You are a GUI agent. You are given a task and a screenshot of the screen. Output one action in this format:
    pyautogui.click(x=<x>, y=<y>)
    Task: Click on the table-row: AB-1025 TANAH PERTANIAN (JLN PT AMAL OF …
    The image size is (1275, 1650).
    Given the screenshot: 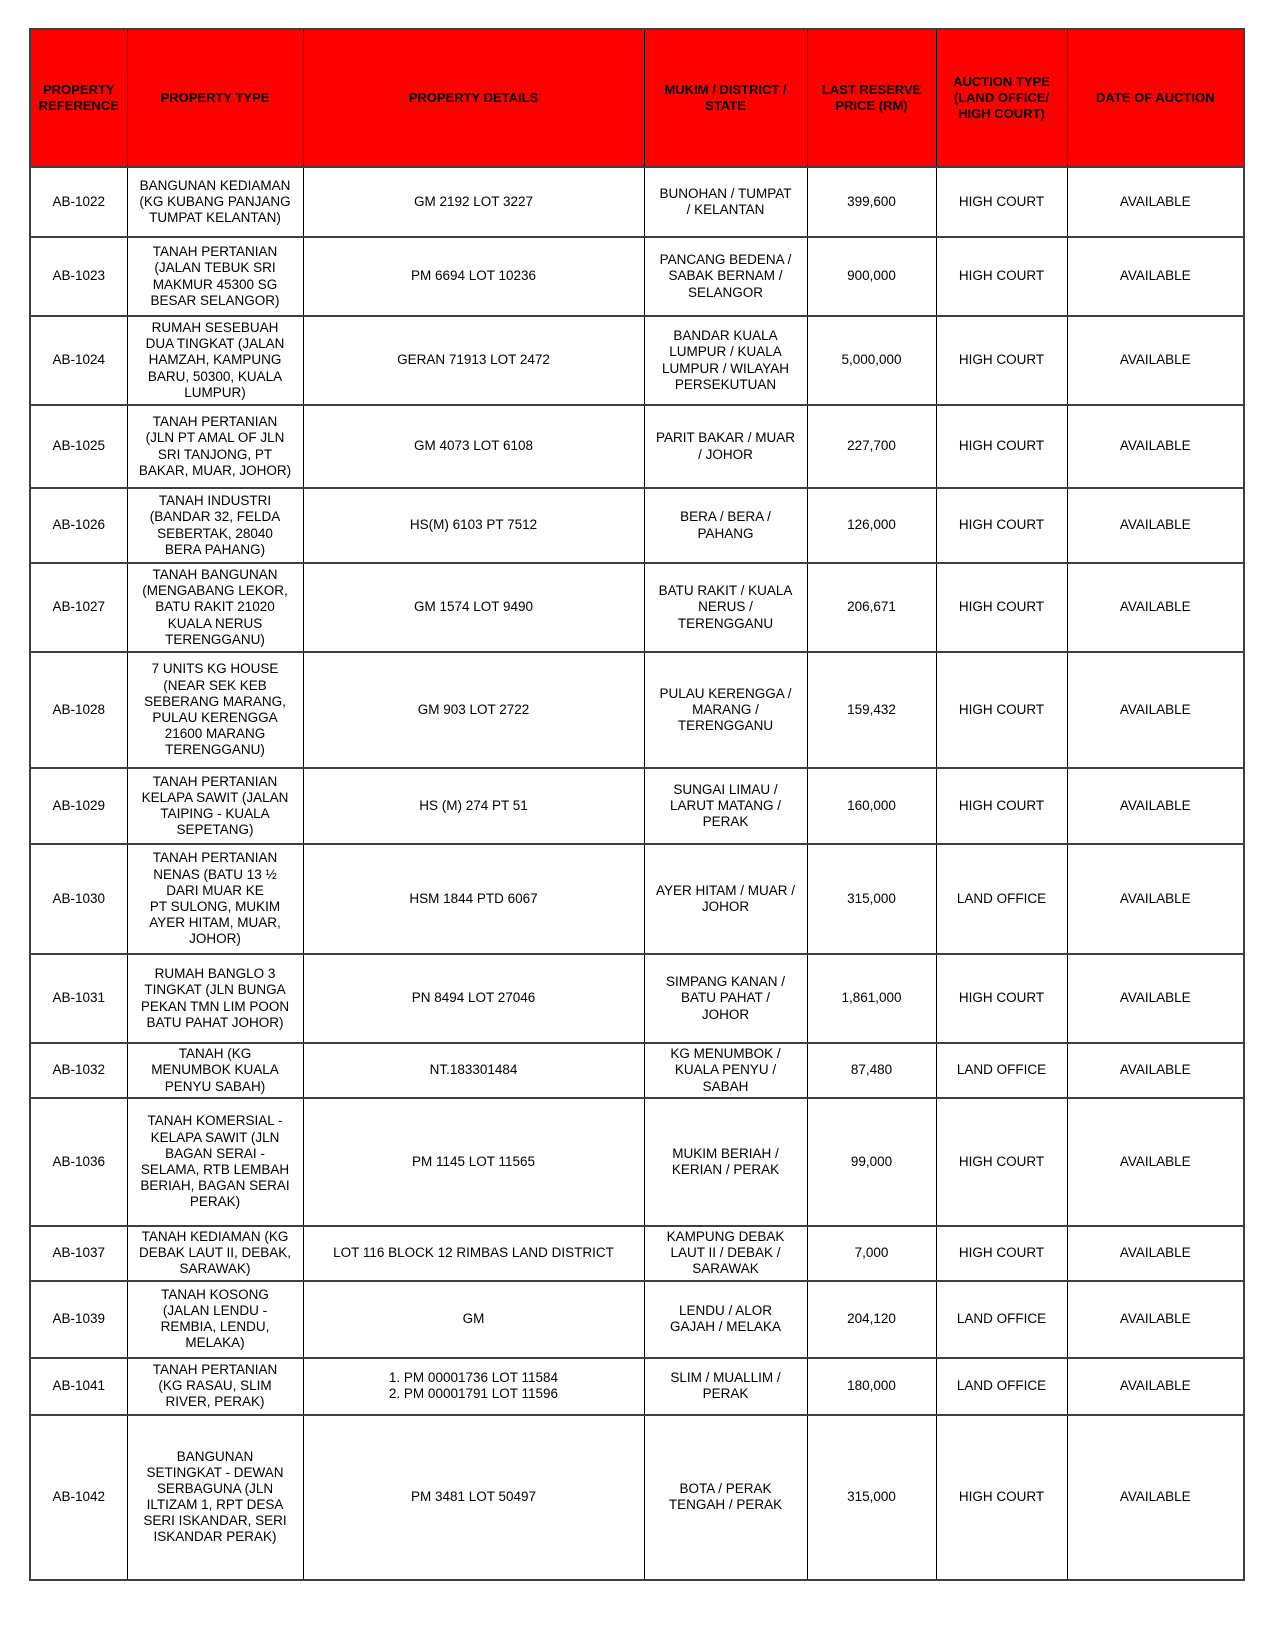 What is the action you would take?
    pyautogui.click(x=637, y=446)
    